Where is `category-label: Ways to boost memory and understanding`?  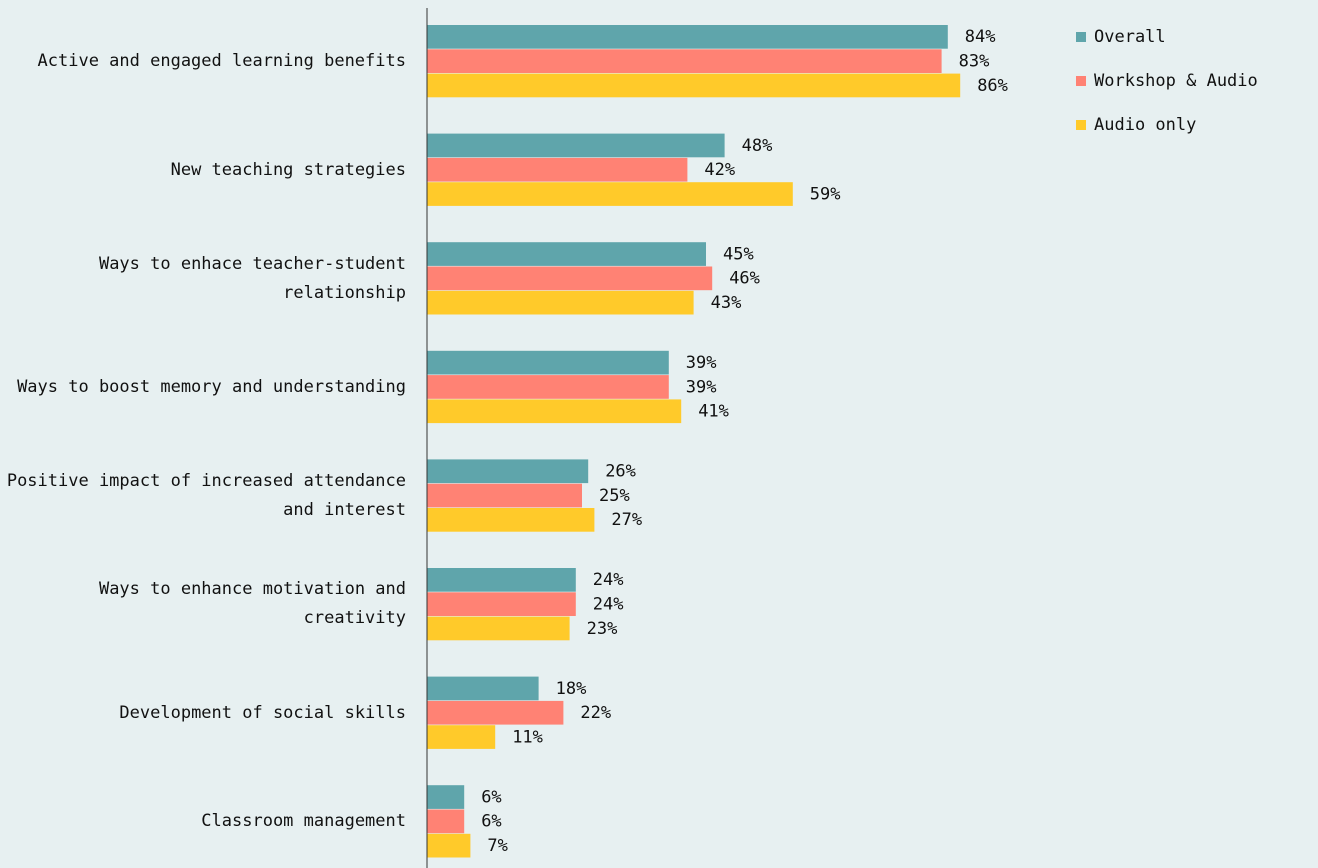 category-label: Ways to boost memory and understanding is located at coordinates (211, 386).